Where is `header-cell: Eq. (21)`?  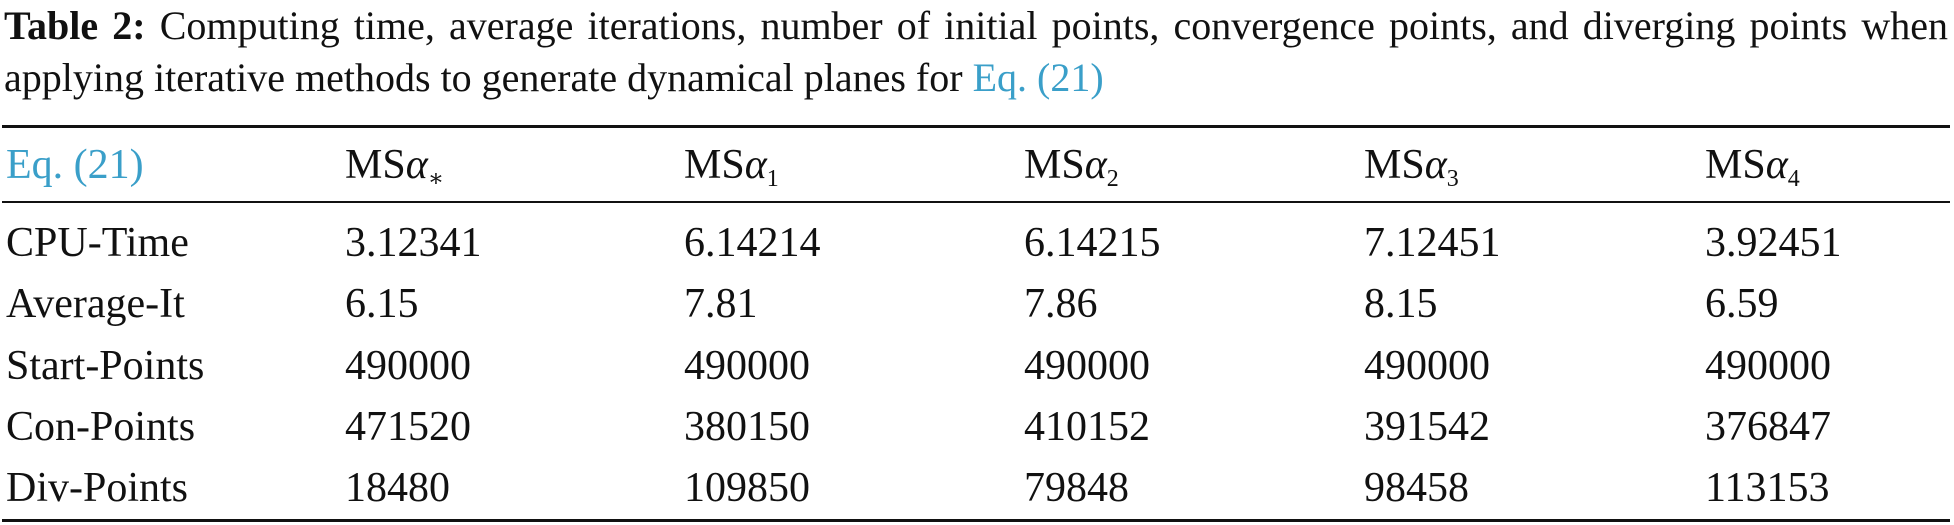
header-cell: Eq. (21) is located at coordinates (75, 165).